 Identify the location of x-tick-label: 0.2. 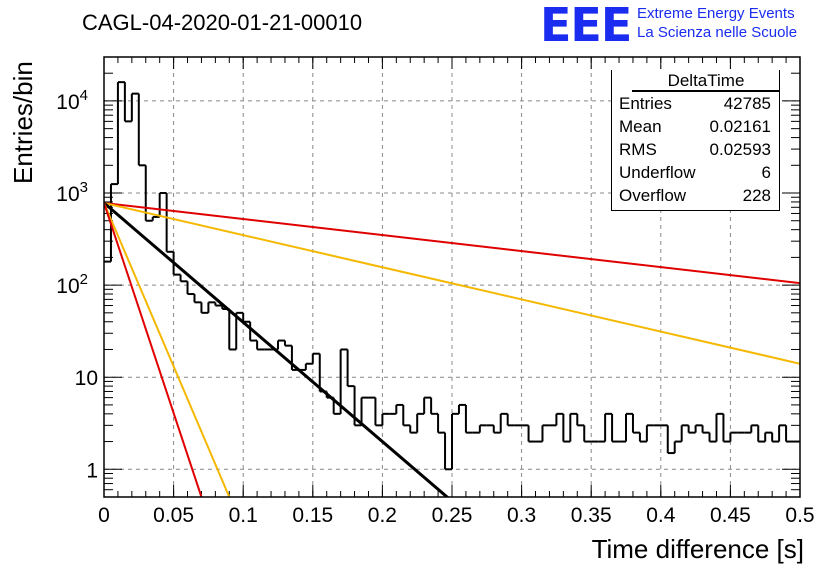
(382, 515).